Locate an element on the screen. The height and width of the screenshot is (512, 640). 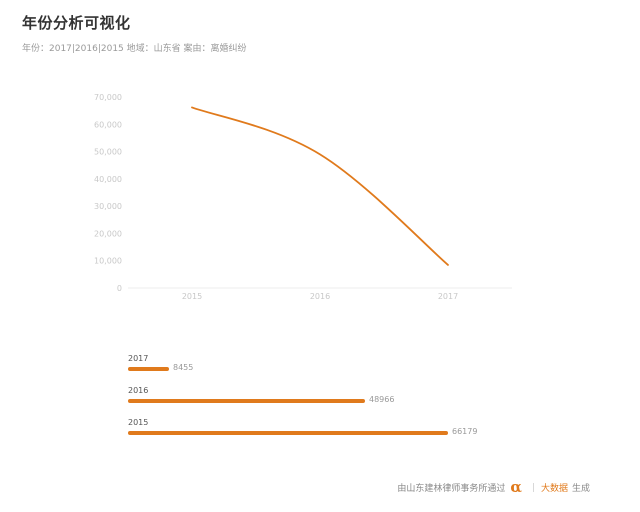
page-title: 年份分析可视化 is located at coordinates (76, 23).